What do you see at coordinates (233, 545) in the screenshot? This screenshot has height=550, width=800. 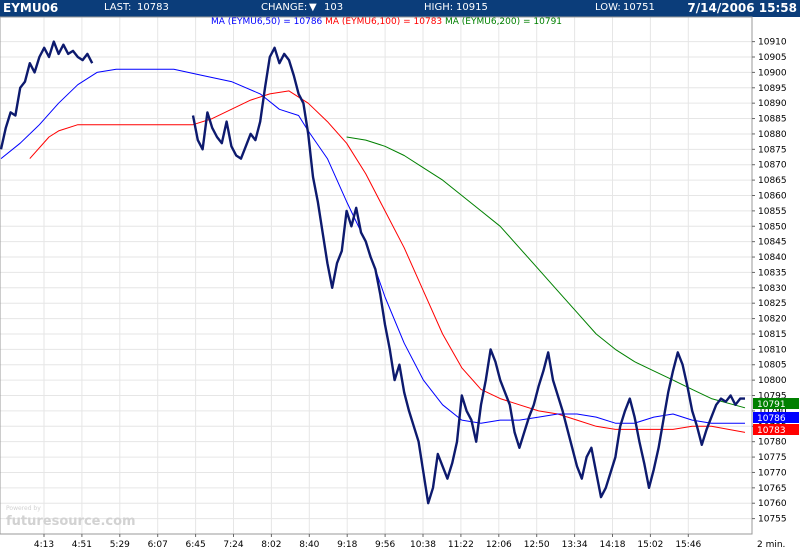 I see `x-tick-label: 7:24` at bounding box center [233, 545].